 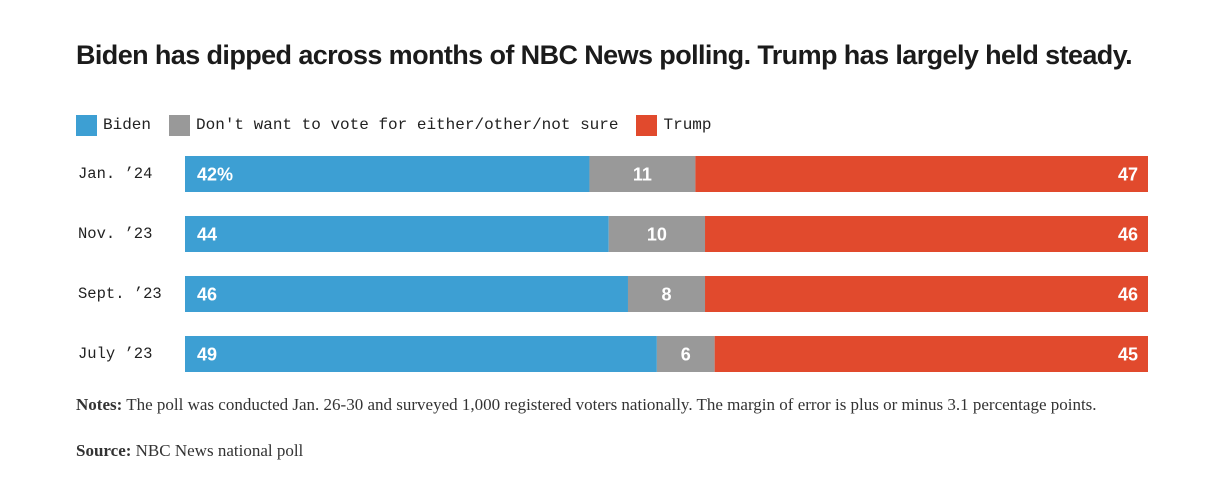 What do you see at coordinates (180, 125) in the screenshot?
I see `legend-swatch-neither` at bounding box center [180, 125].